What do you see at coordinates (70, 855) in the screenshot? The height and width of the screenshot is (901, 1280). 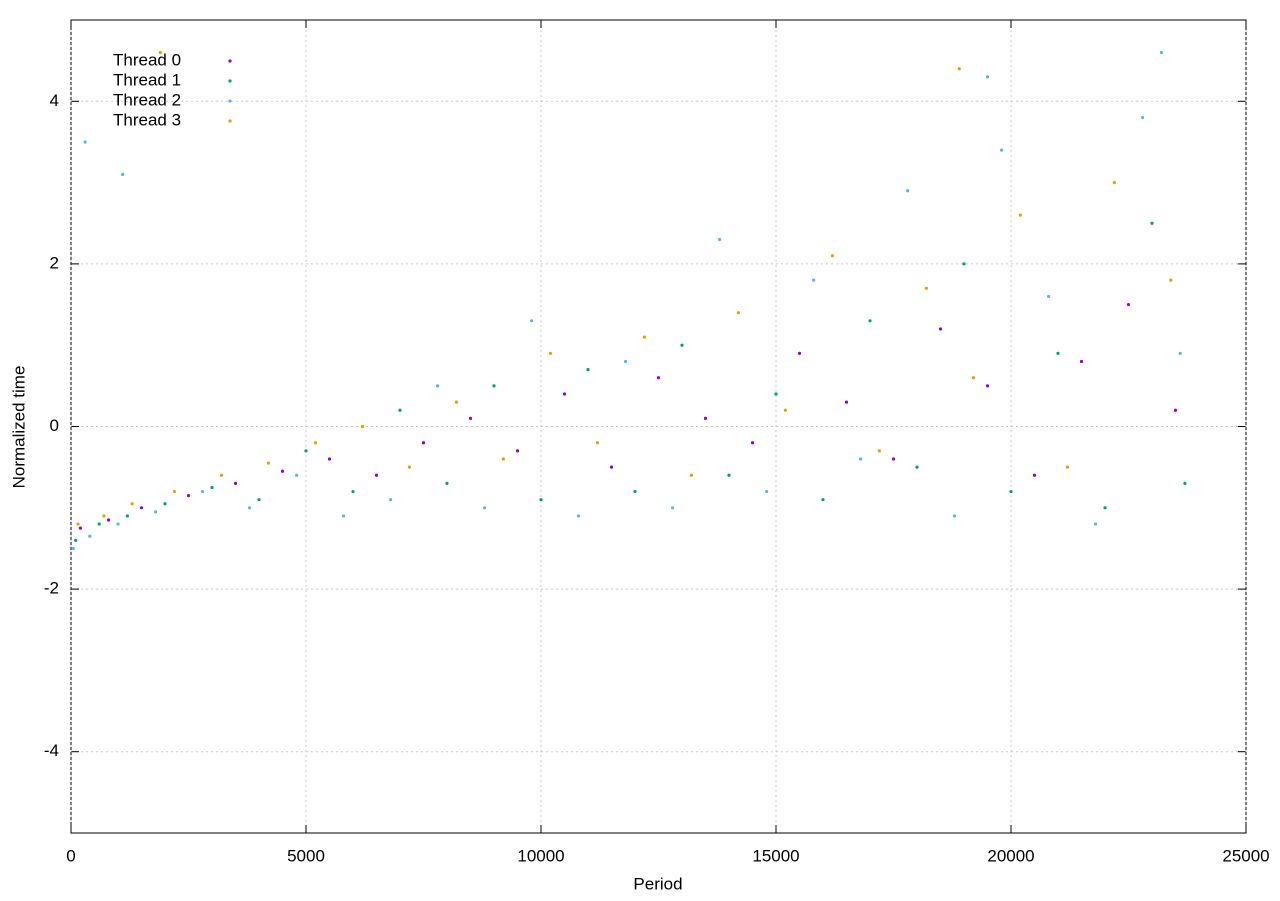 I see `x-tick-label: 0` at bounding box center [70, 855].